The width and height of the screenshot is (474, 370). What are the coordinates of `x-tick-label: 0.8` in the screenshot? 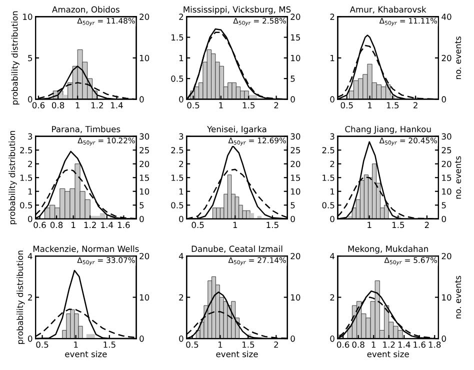 It's located at (56, 225).